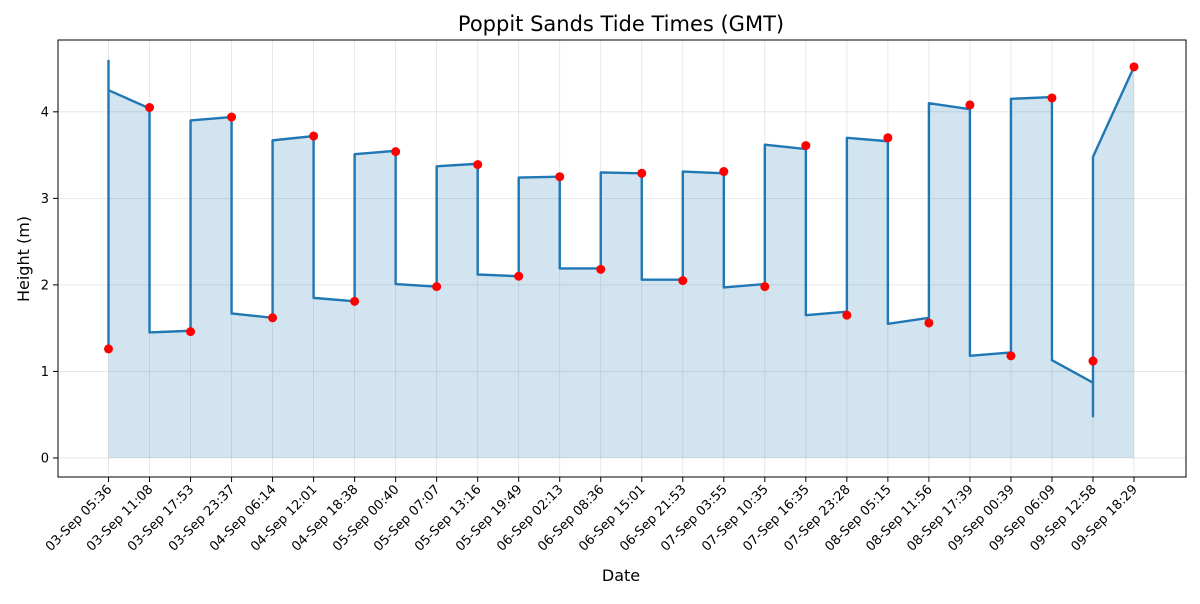 This screenshot has height=604, width=1200. Describe the element at coordinates (45, 458) in the screenshot. I see `y-tick-label: 0` at that location.